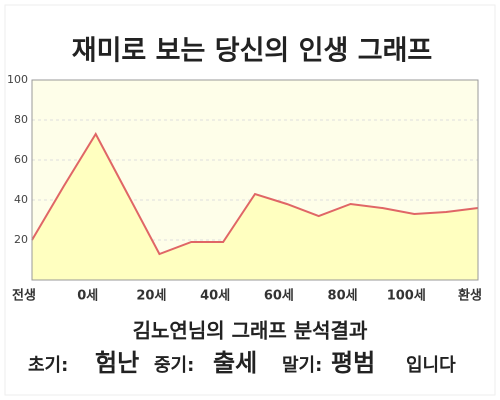 This screenshot has height=400, width=500. Describe the element at coordinates (470, 296) in the screenshot. I see `x-tick-label: 환생` at that location.